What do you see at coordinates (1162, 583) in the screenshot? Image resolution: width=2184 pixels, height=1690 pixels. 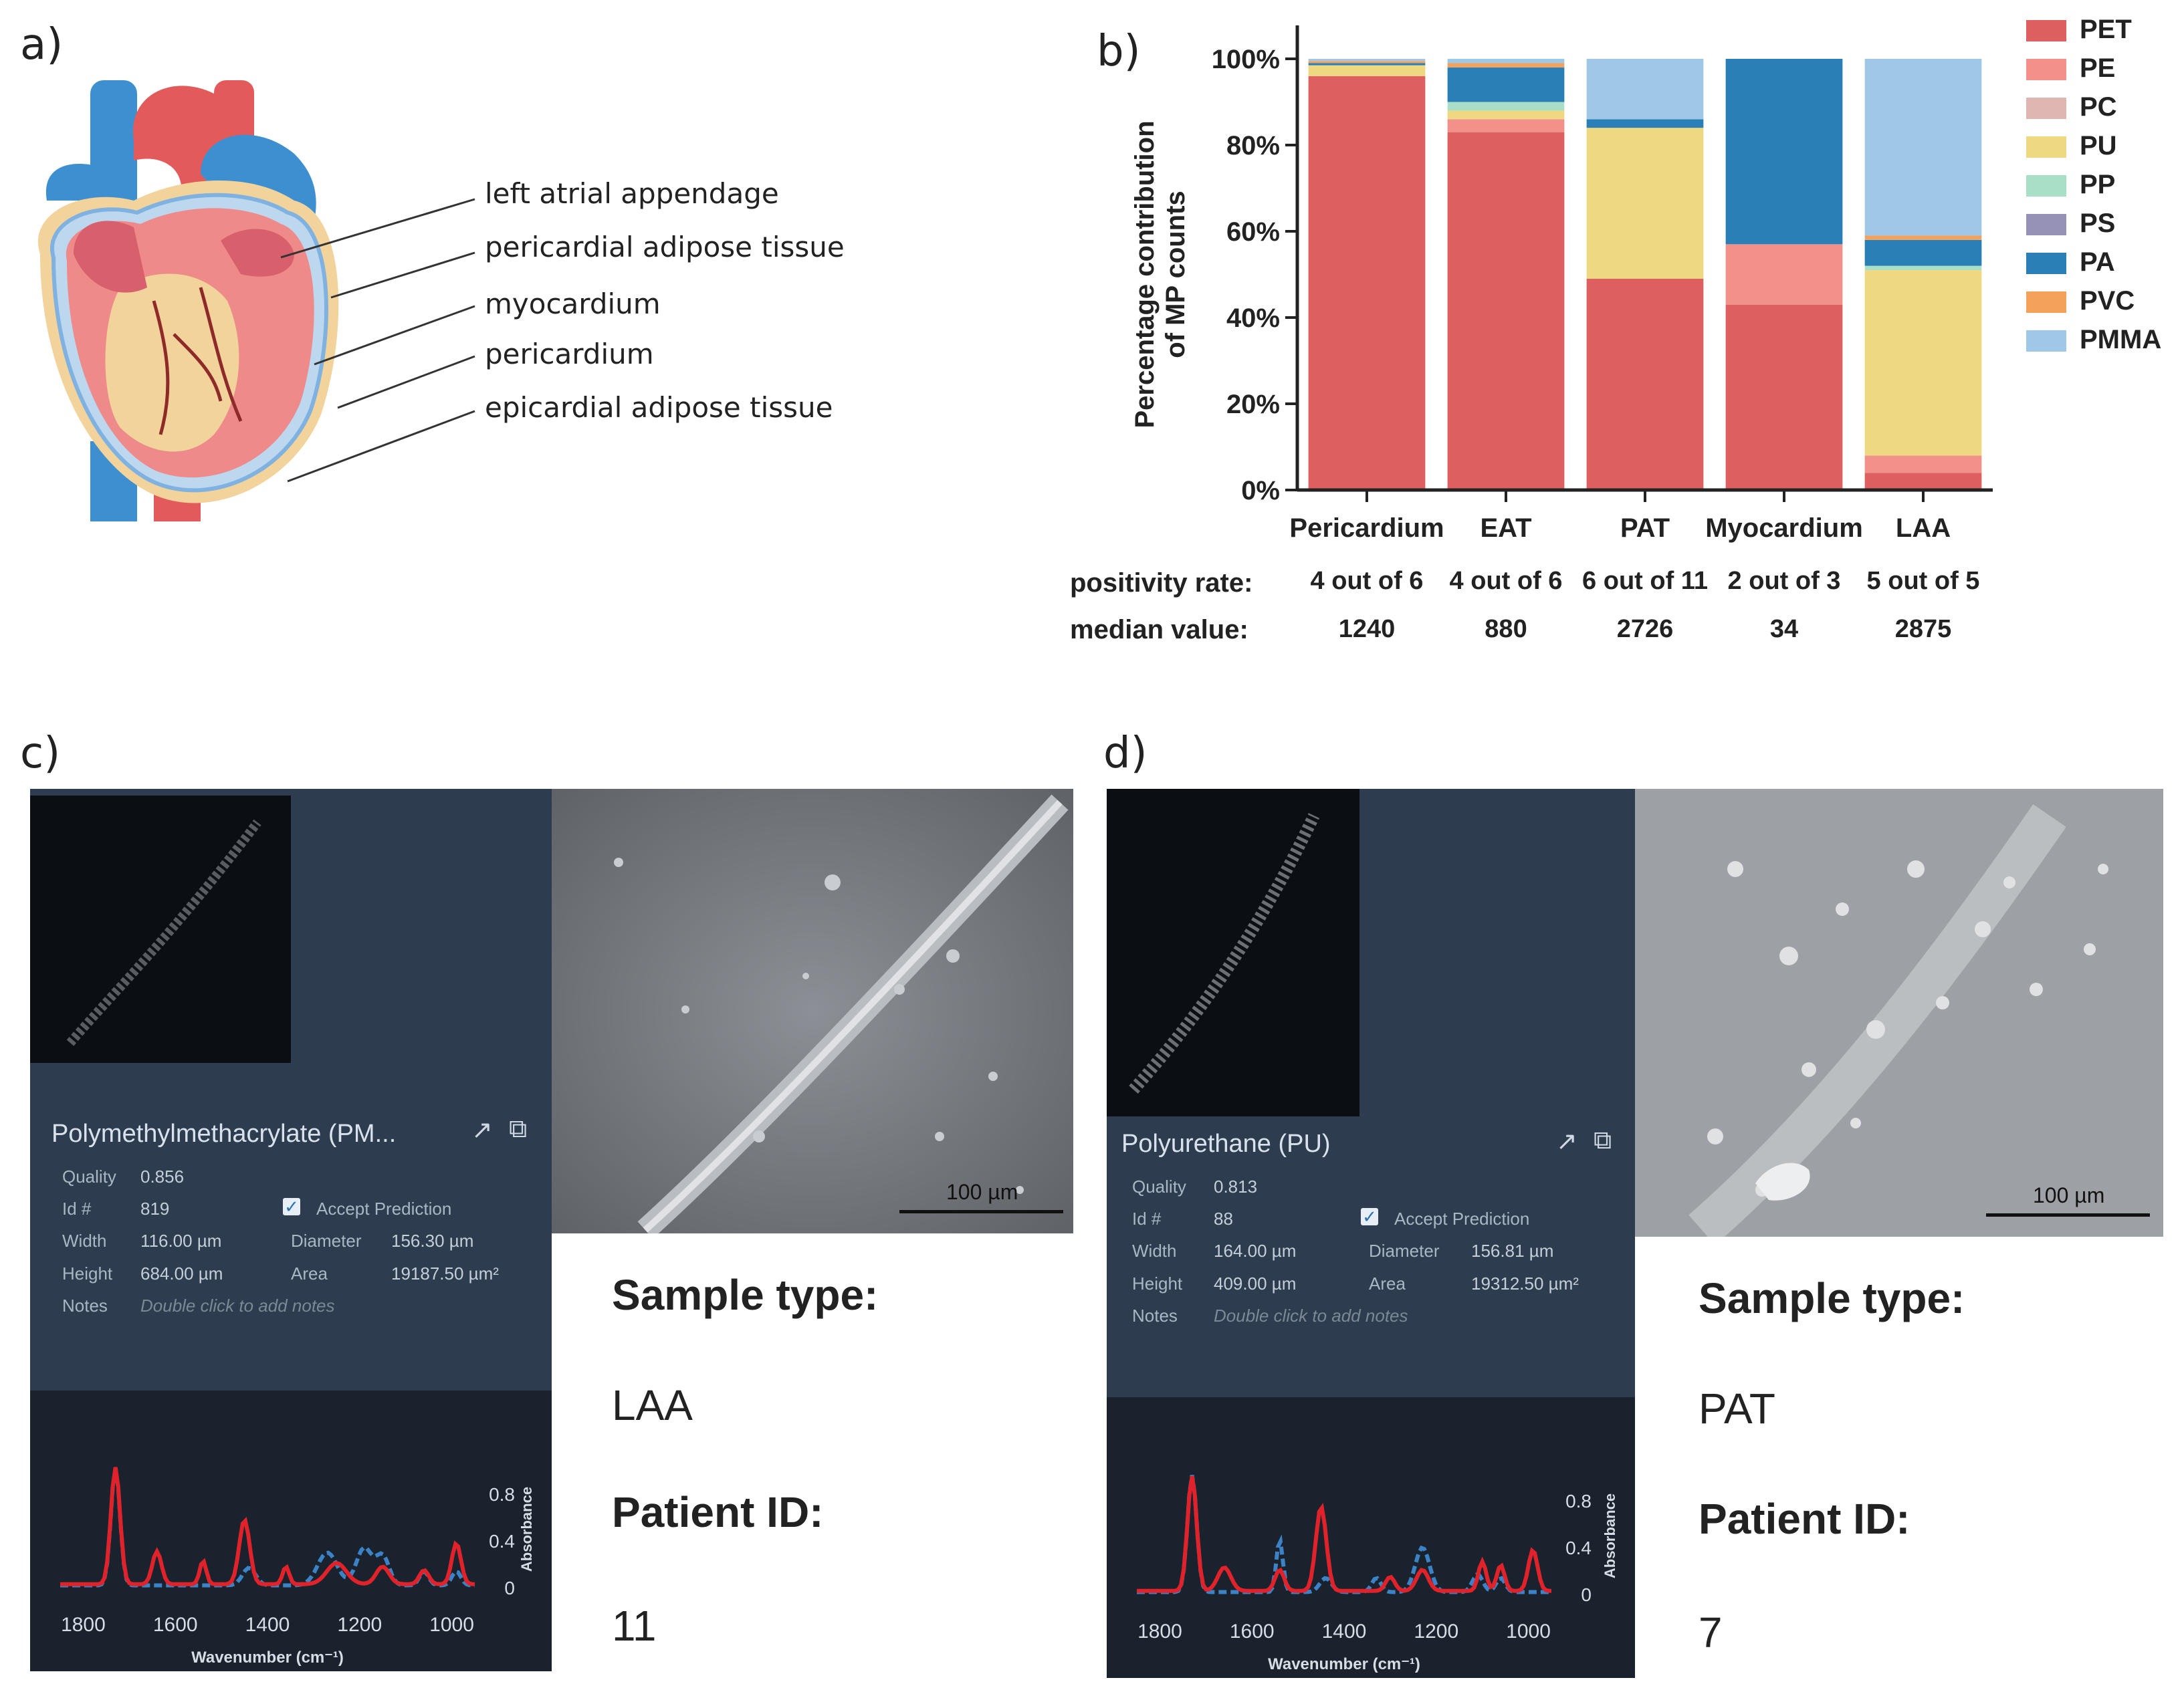 I see `positivity-rate-label: positivity rate:` at bounding box center [1162, 583].